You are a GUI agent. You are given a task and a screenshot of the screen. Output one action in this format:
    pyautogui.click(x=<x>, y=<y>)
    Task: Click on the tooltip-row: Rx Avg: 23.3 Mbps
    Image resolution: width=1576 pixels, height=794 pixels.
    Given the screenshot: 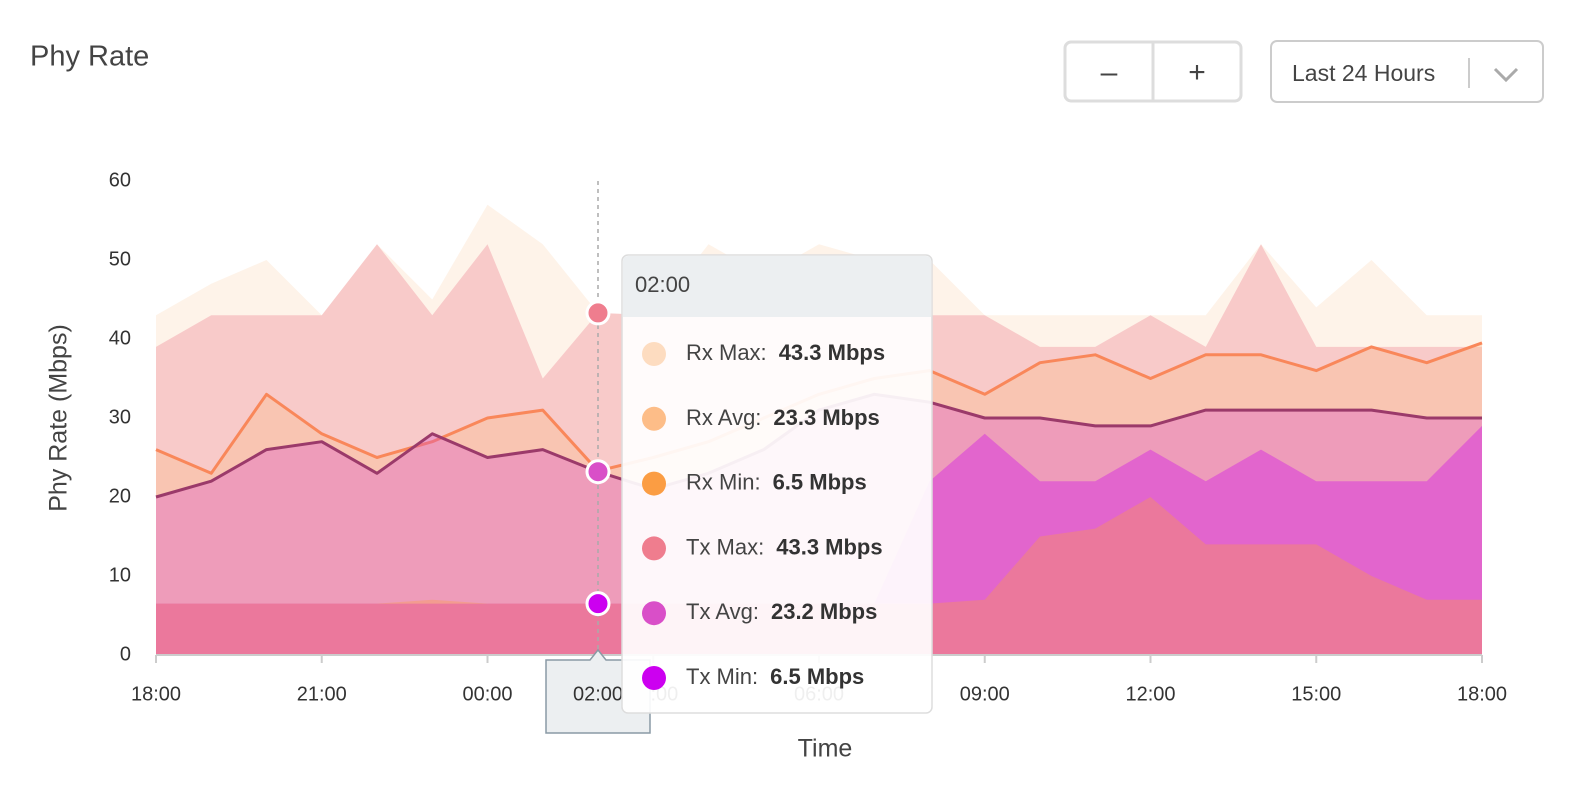 What is the action you would take?
    pyautogui.click(x=783, y=417)
    